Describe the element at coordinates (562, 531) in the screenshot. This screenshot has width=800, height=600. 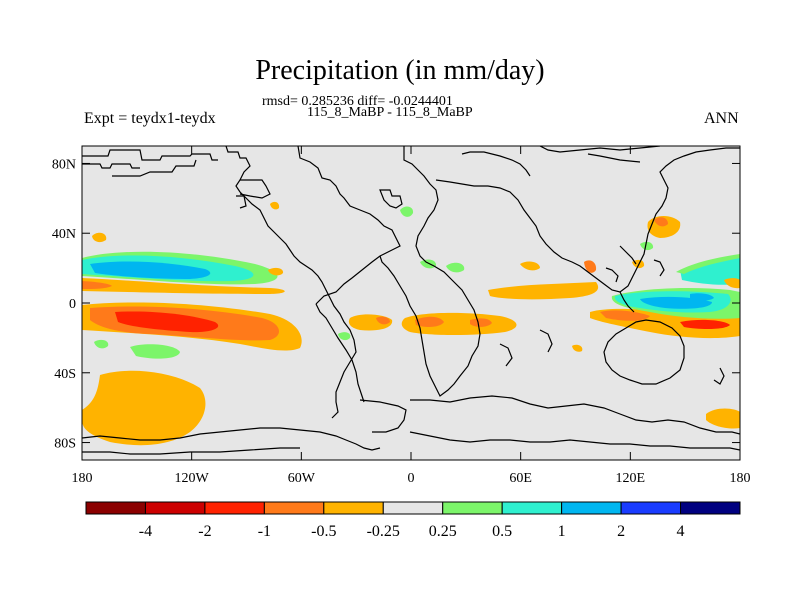
I see `colorbar-label: 1` at that location.